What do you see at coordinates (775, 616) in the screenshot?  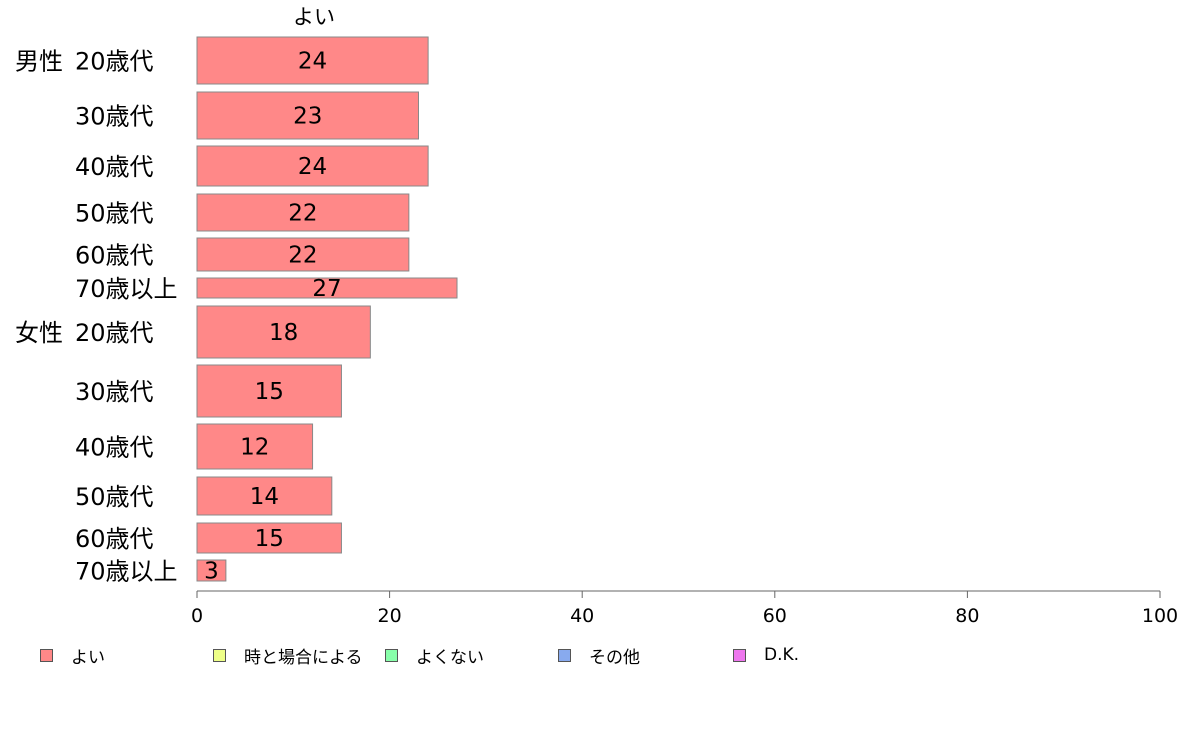 I see `x-tick-label: 60` at bounding box center [775, 616].